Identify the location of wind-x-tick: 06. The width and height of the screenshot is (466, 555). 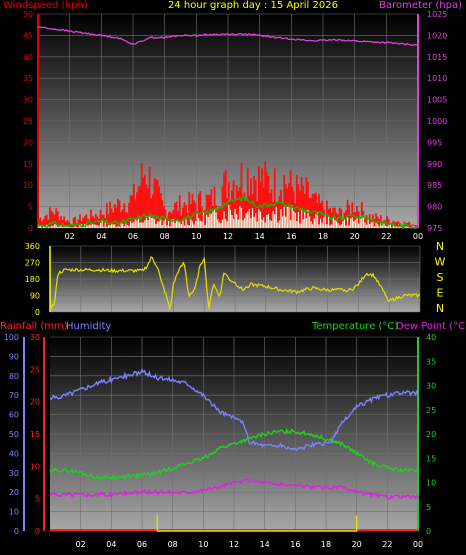
(133, 236).